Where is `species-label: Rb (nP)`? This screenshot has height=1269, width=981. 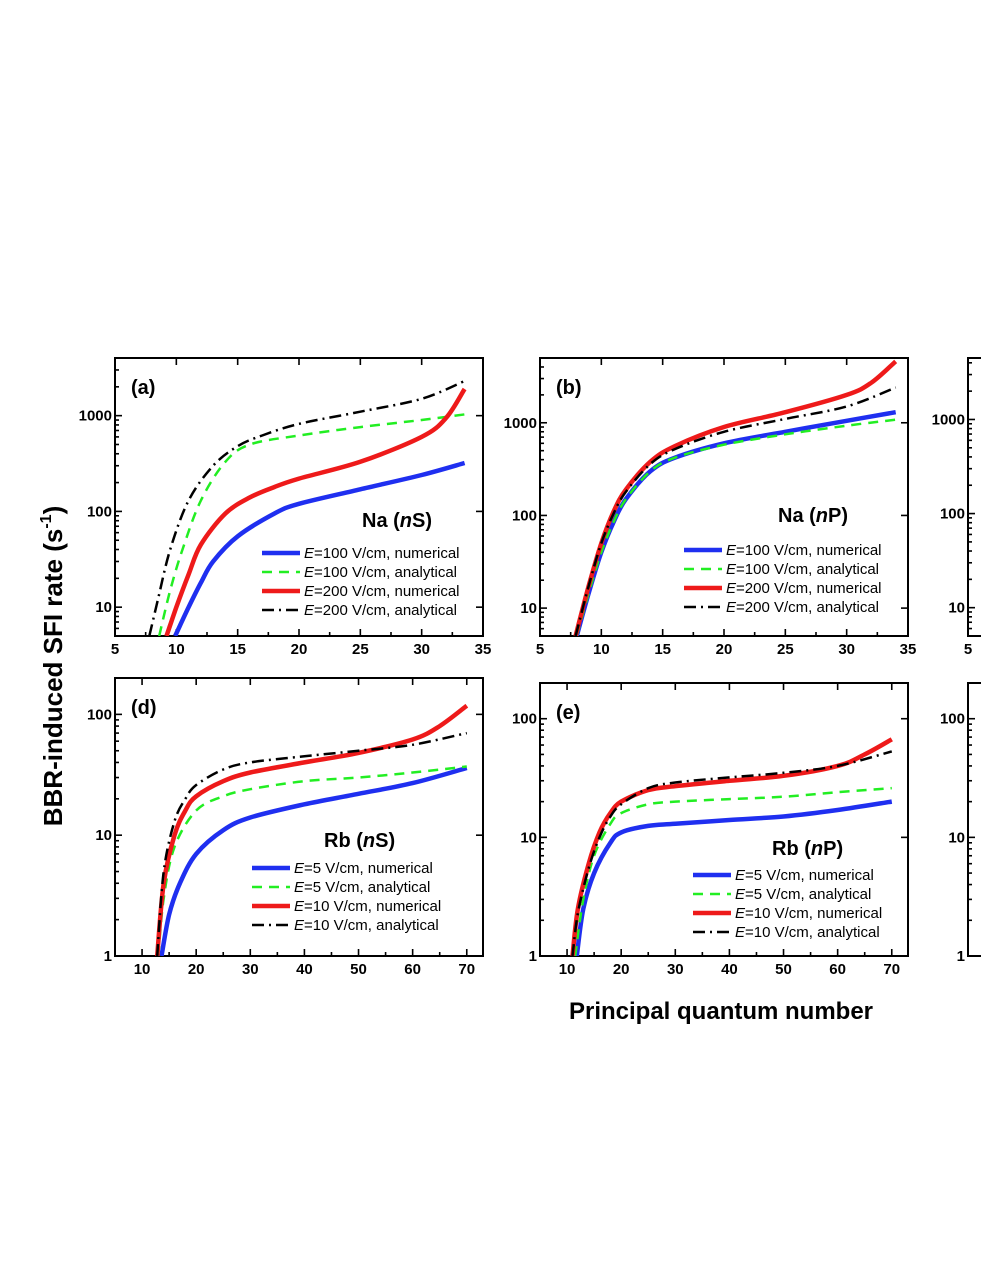 species-label: Rb (nP) is located at coordinates (807, 849).